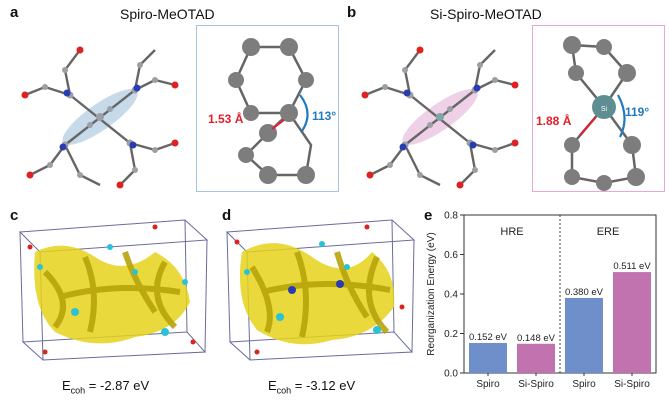  Describe the element at coordinates (106, 387) in the screenshot. I see `ecoh-label-c: Ecoh = -2.87 eV` at that location.